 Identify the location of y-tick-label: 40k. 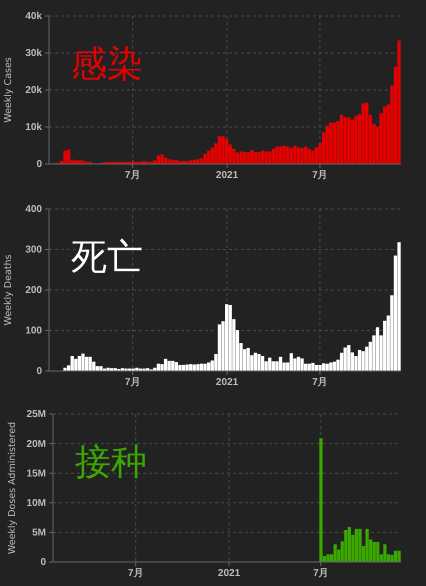
(33, 16).